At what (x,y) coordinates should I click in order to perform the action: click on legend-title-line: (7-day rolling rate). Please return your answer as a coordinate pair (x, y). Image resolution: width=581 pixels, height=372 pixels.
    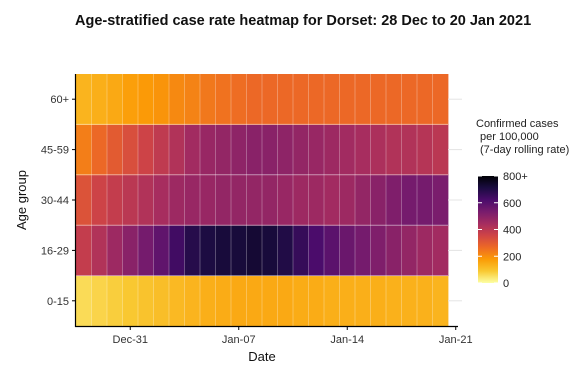
    Looking at the image, I should click on (524, 150).